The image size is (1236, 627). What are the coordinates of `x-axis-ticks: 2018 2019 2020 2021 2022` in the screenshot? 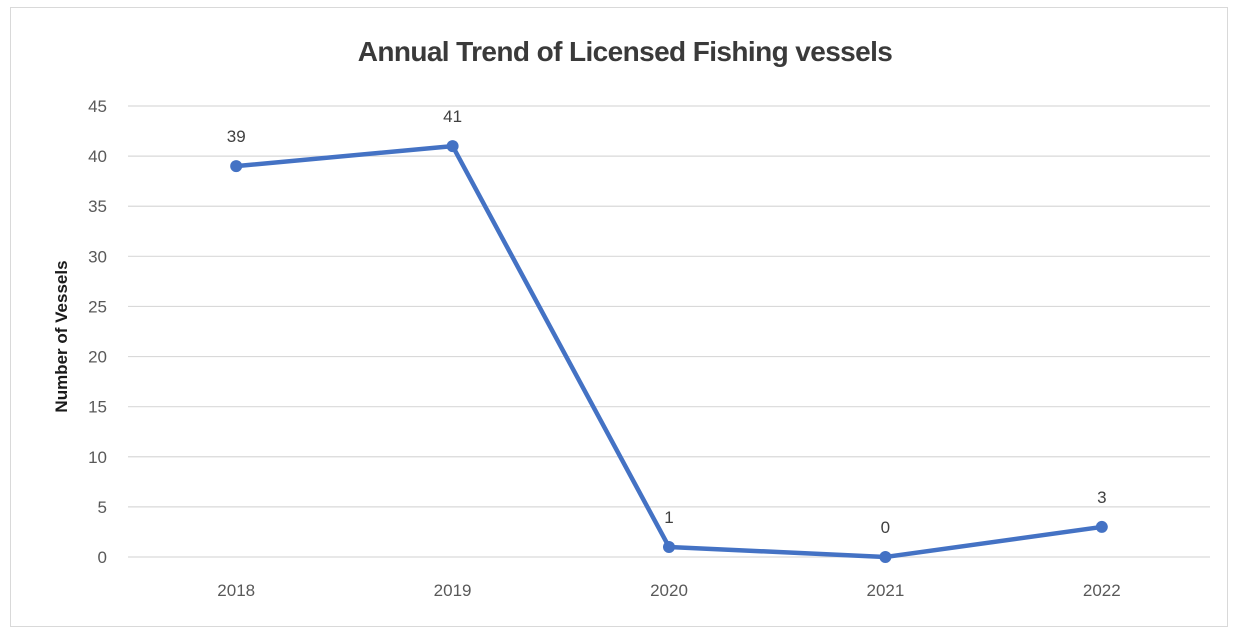 It's located at (668, 590).